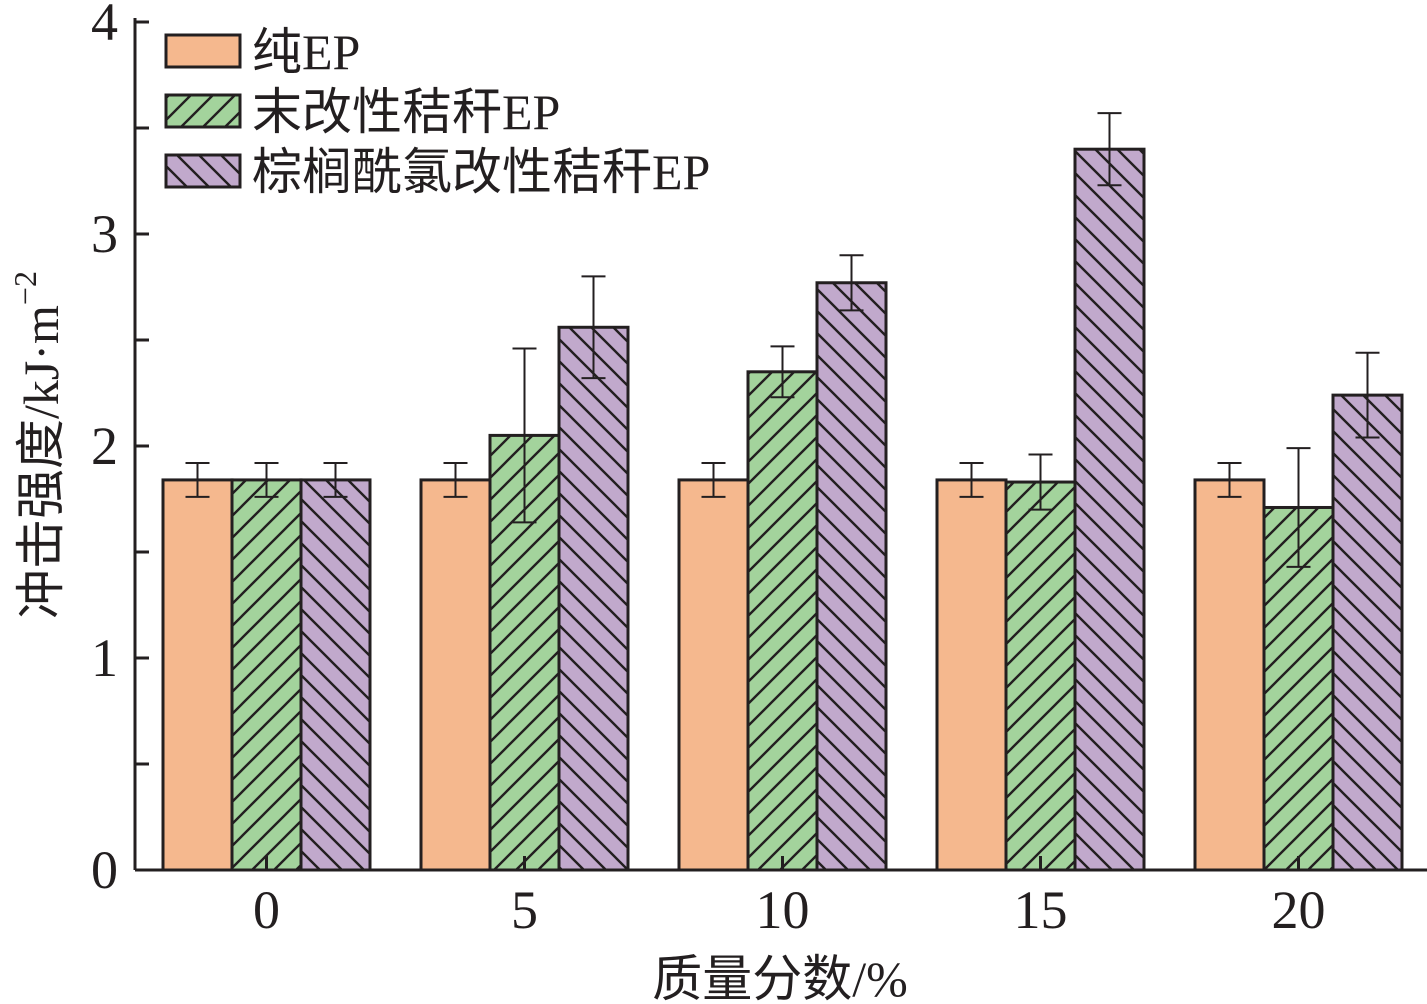 The width and height of the screenshot is (1427, 1004). What do you see at coordinates (1041, 910) in the screenshot?
I see `x-tick-label: 15` at bounding box center [1041, 910].